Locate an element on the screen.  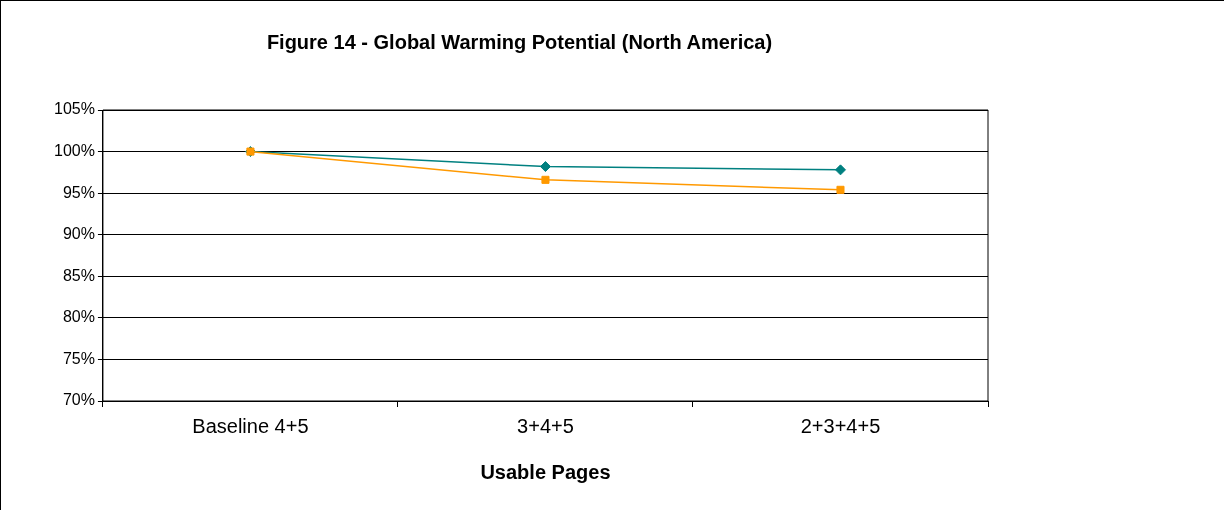
y-tick-label: 85% is located at coordinates (78, 275).